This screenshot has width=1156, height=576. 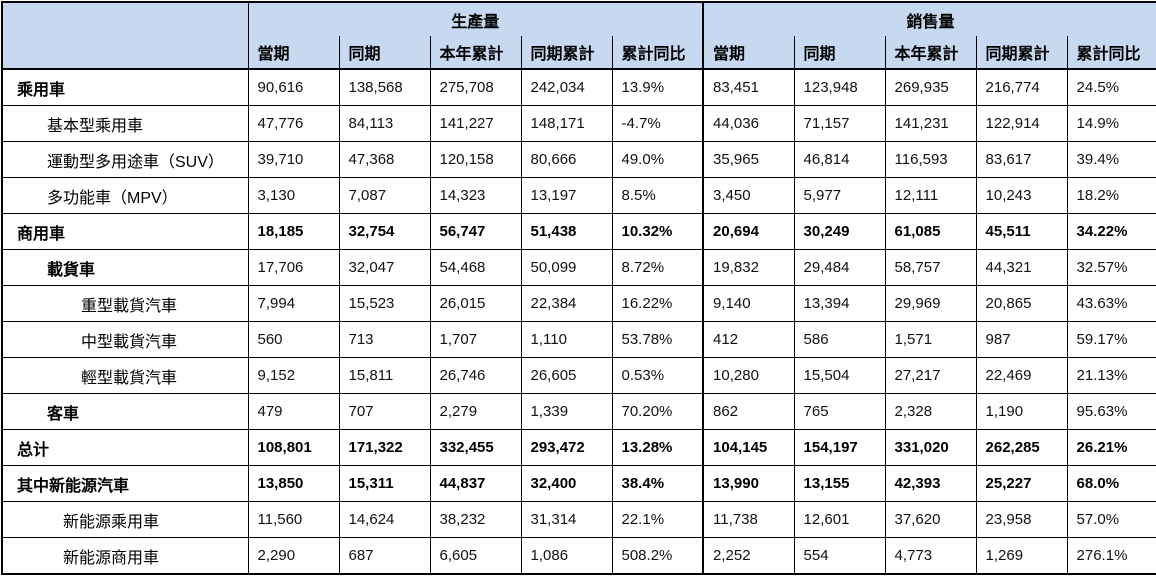 I want to click on sales-value-cell: 39.4%, so click(x=1111, y=159).